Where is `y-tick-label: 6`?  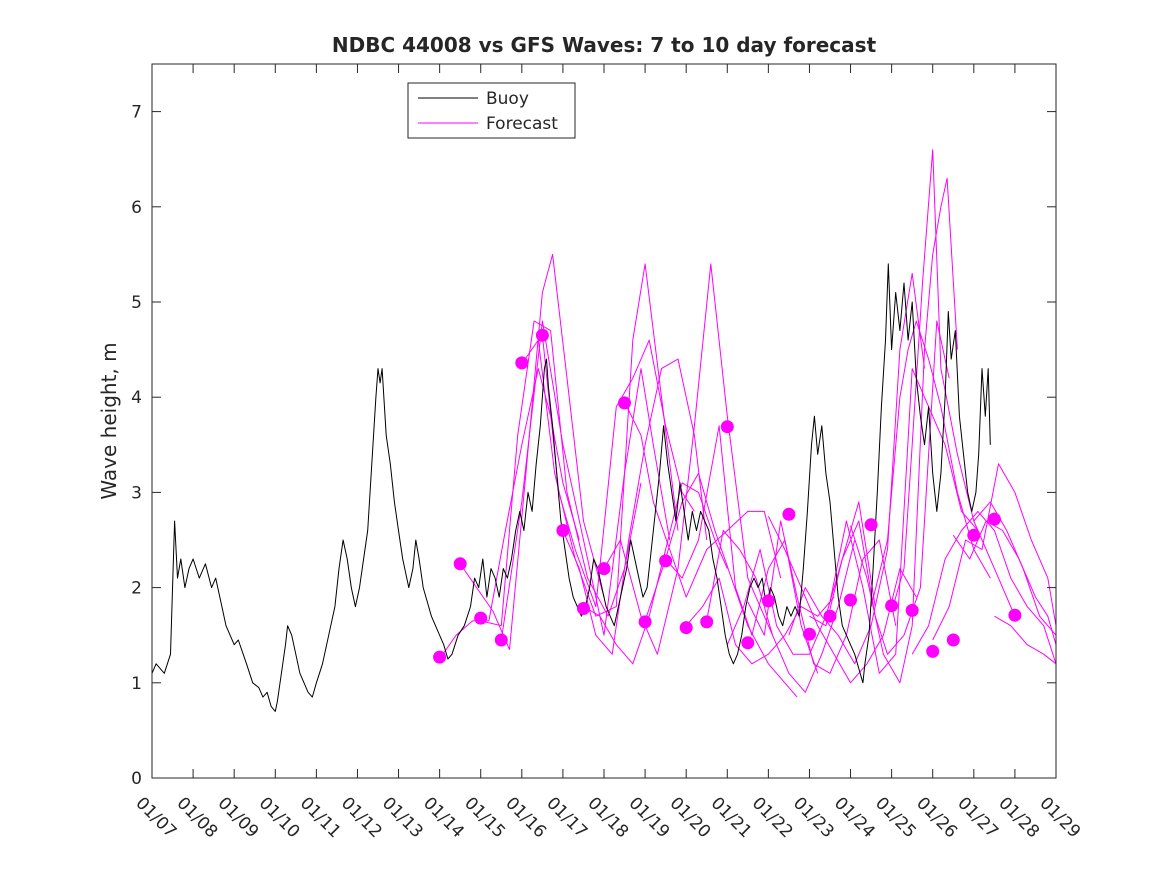 y-tick-label: 6 is located at coordinates (136, 208).